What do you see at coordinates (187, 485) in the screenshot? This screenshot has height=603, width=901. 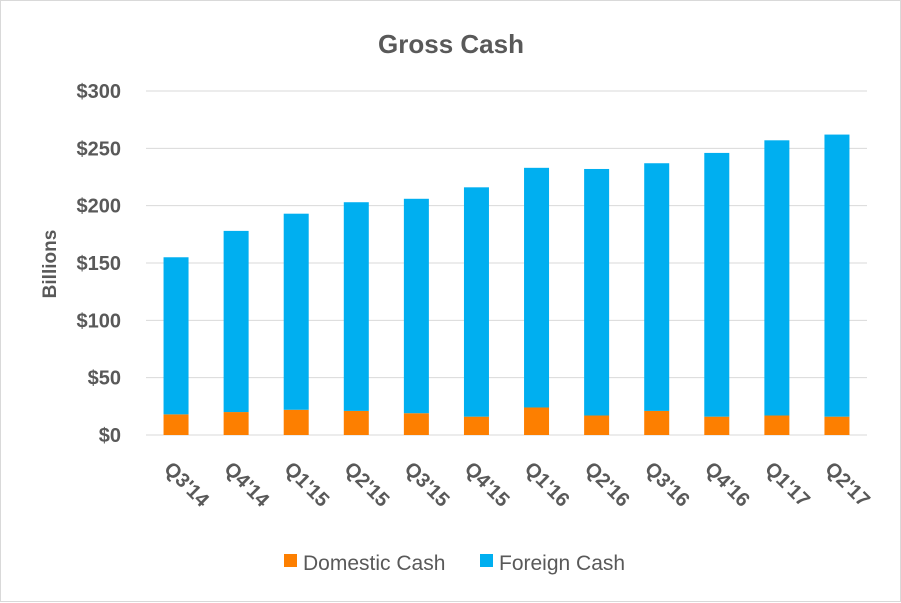 I see `x-tick-label: Q3'14` at bounding box center [187, 485].